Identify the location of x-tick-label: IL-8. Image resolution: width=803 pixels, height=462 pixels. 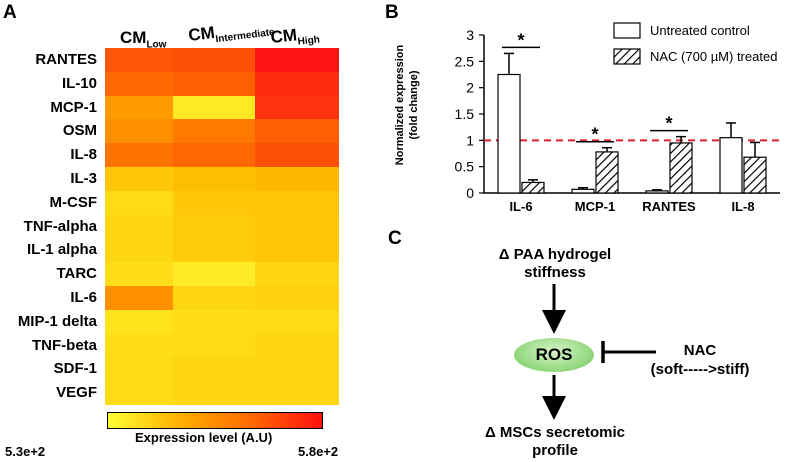
(742, 206).